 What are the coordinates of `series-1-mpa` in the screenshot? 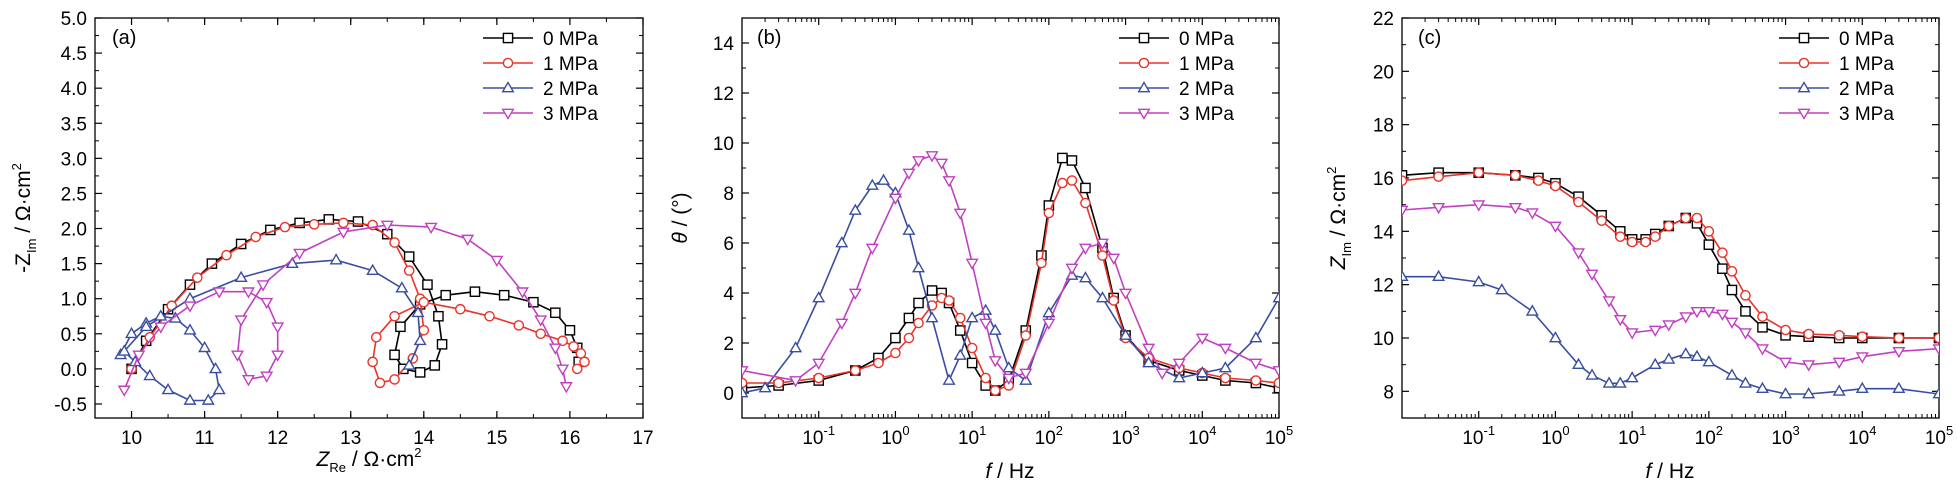 It's located at (1670, 255).